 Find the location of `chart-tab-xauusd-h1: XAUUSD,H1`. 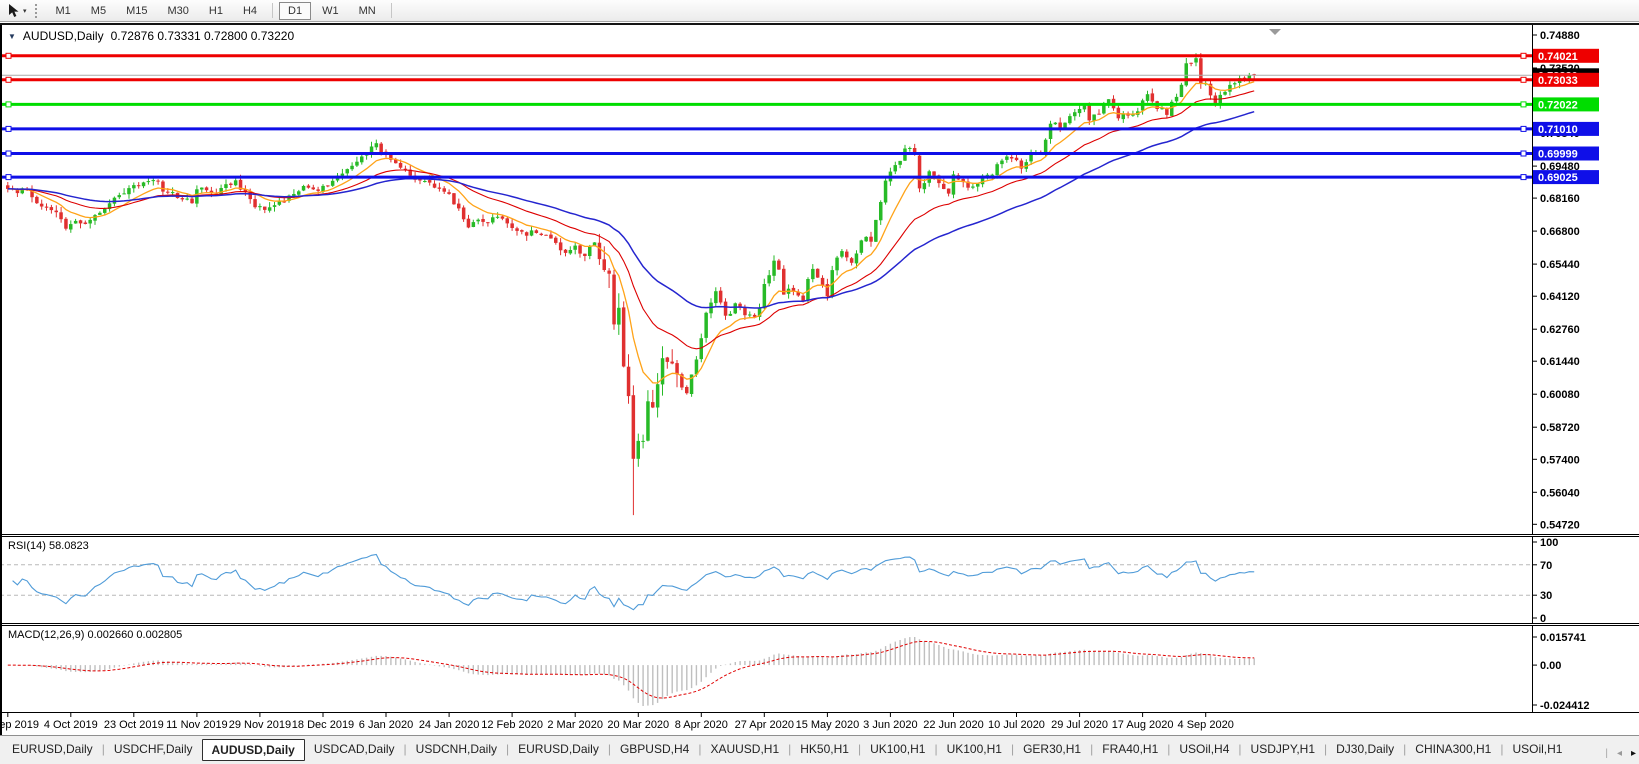

chart-tab-xauusd-h1: XAUUSD,H1 is located at coordinates (745, 749).